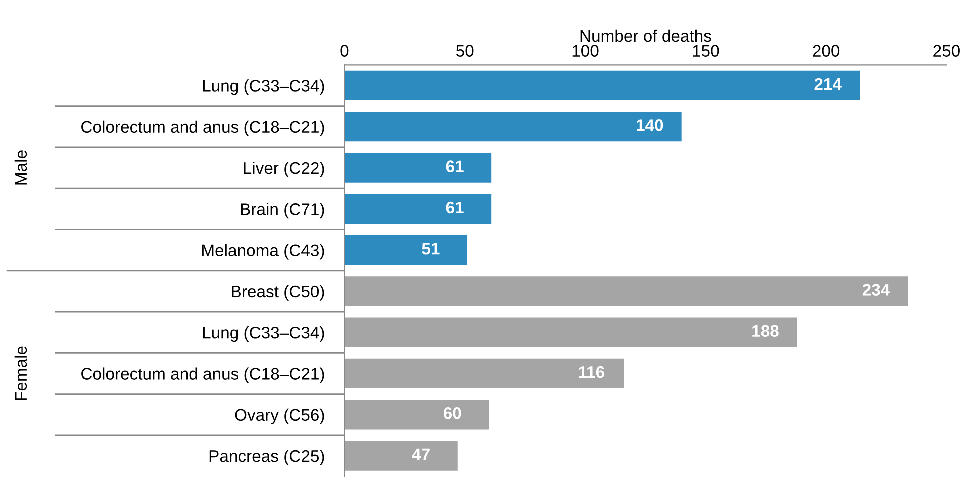 The width and height of the screenshot is (971, 479). I want to click on x-tick-label: 0, so click(344, 51).